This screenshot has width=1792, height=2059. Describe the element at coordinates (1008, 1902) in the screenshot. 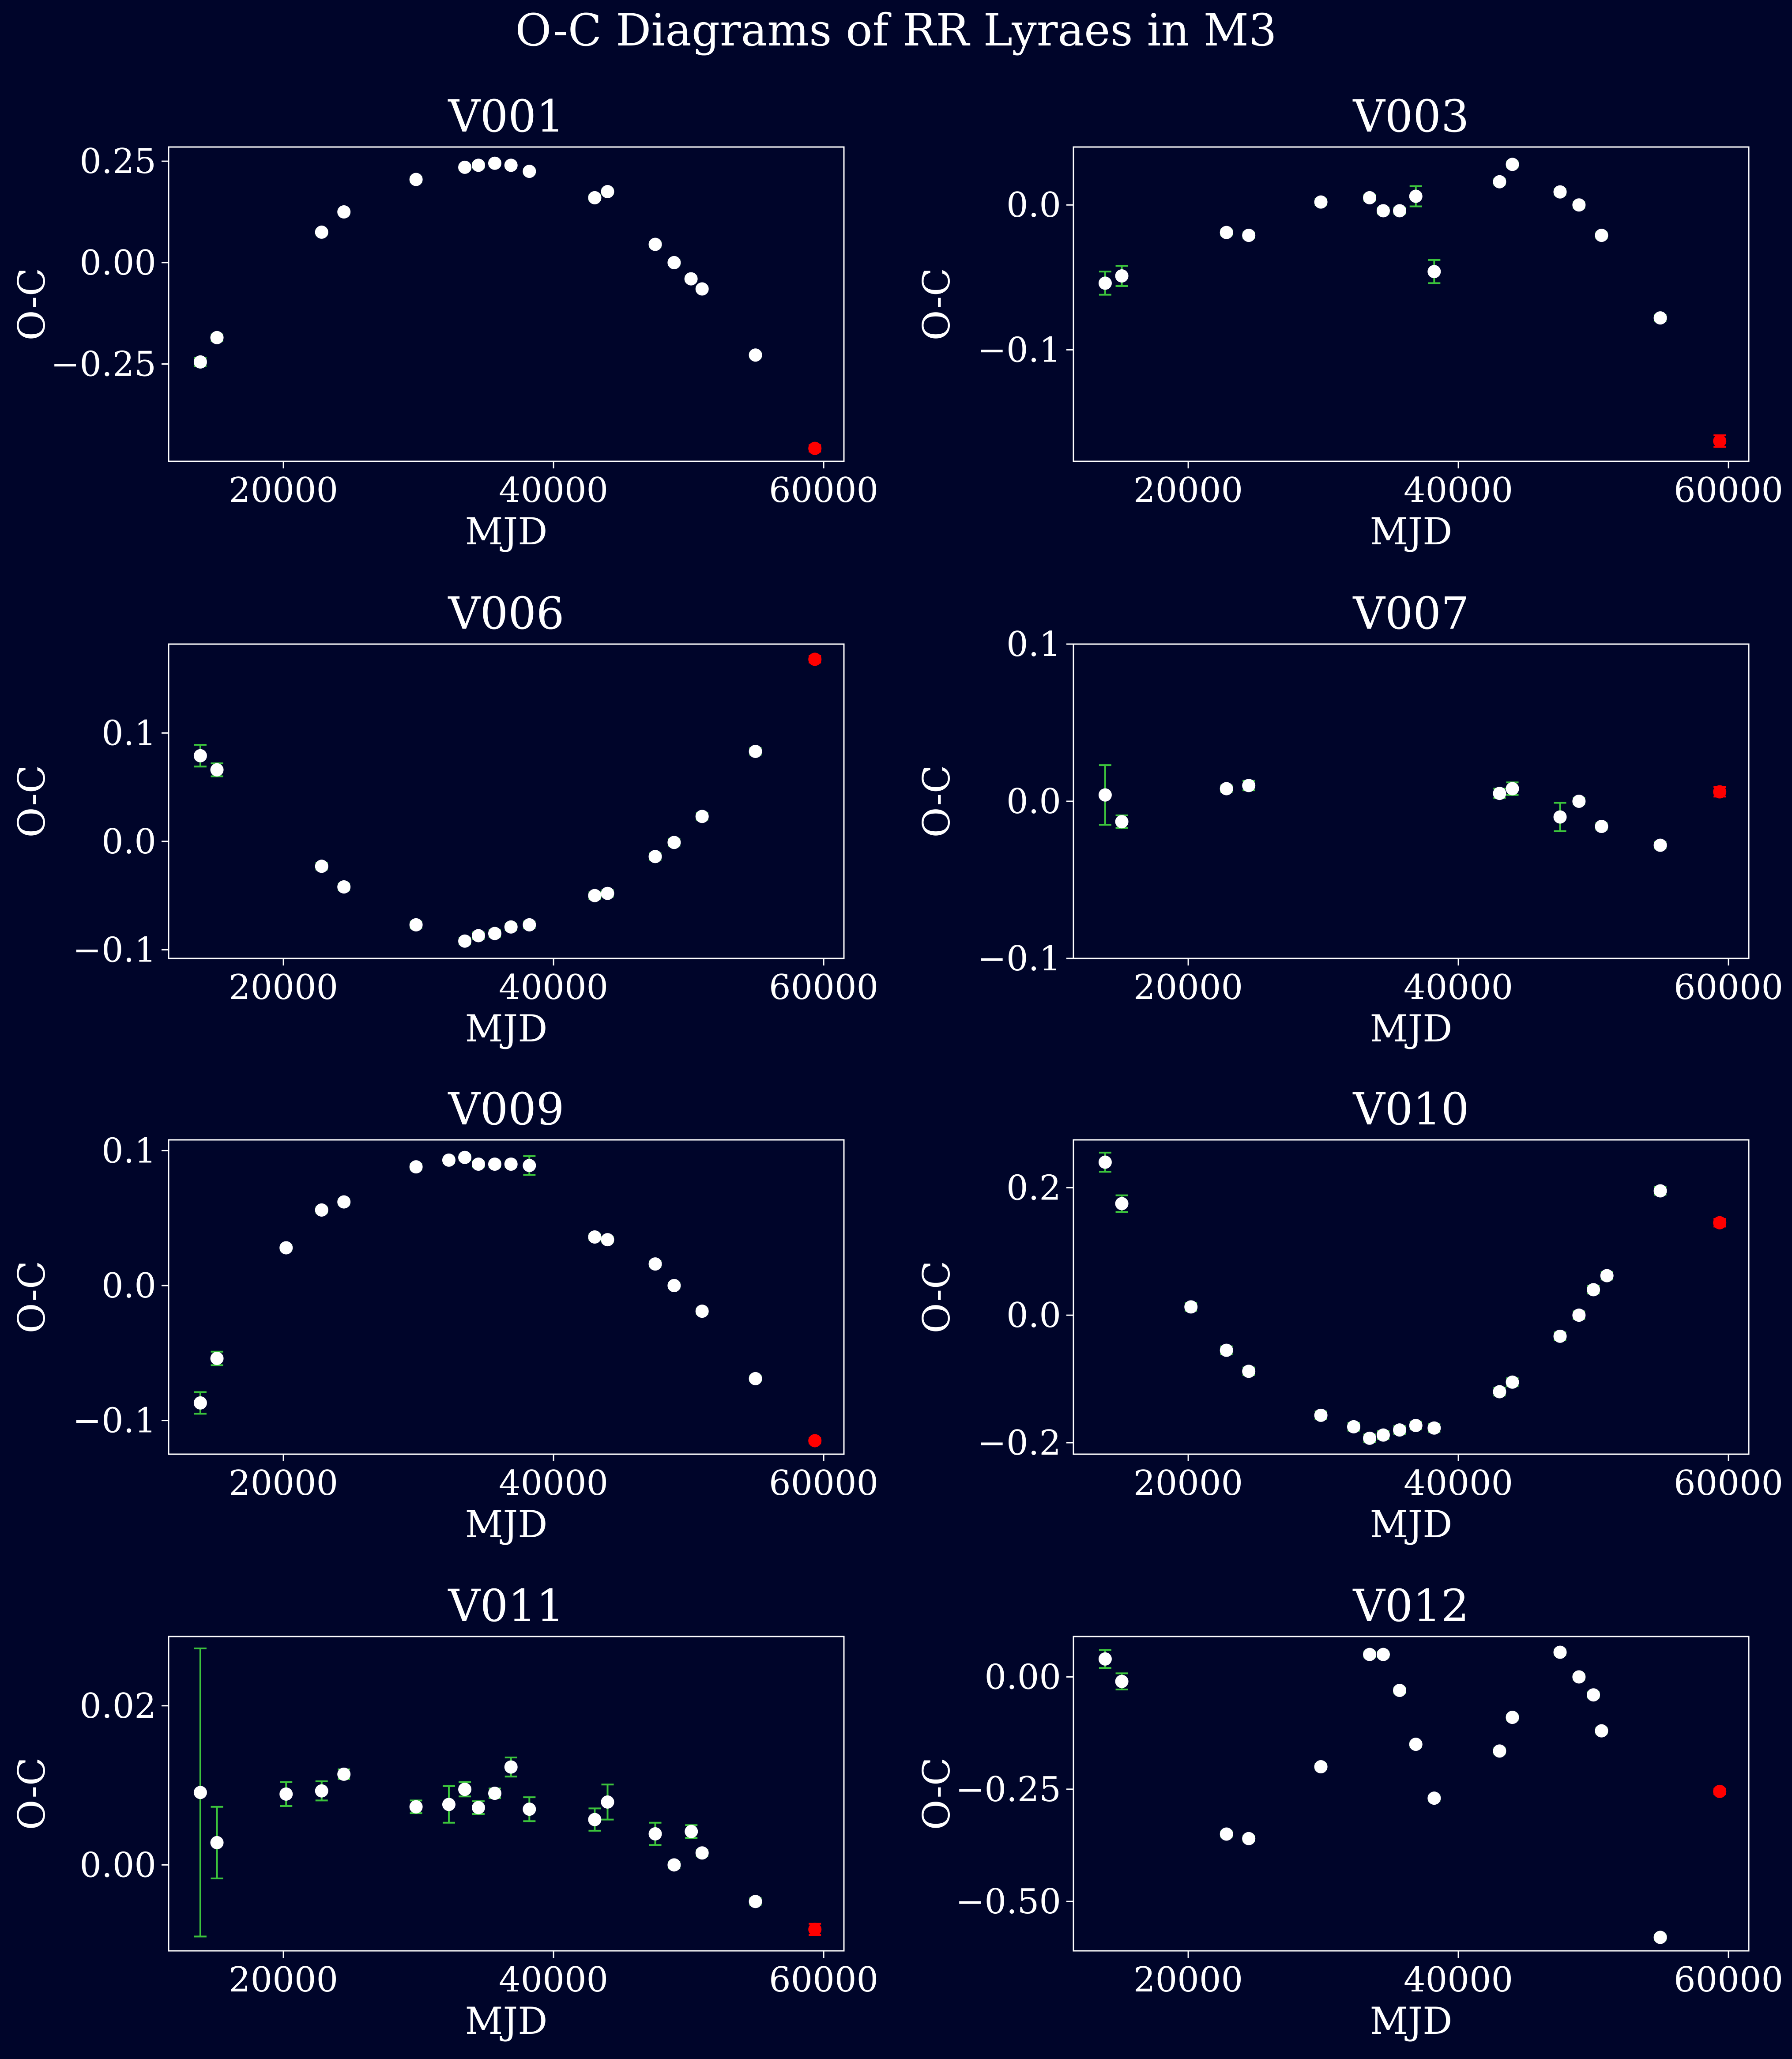

I see `y-tick-label: −0.50` at that location.